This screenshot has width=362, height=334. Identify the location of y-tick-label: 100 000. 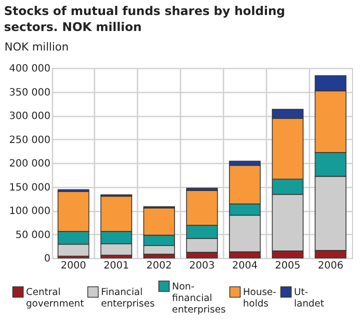
(29, 211).